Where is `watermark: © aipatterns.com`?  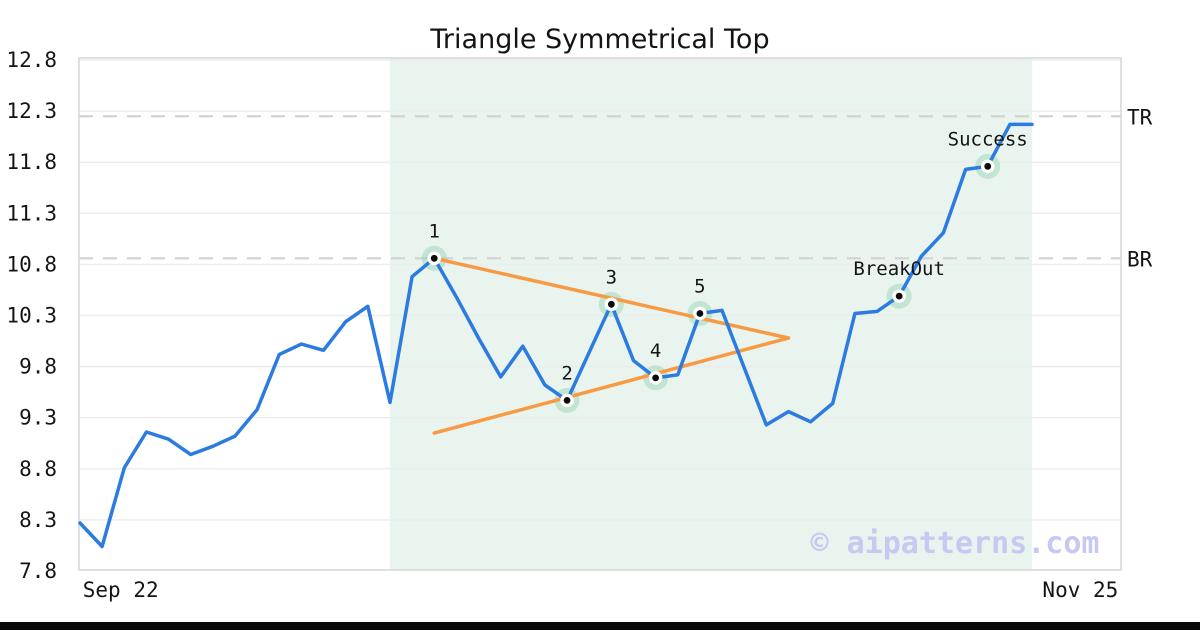 watermark: © aipatterns.com is located at coordinates (955, 543).